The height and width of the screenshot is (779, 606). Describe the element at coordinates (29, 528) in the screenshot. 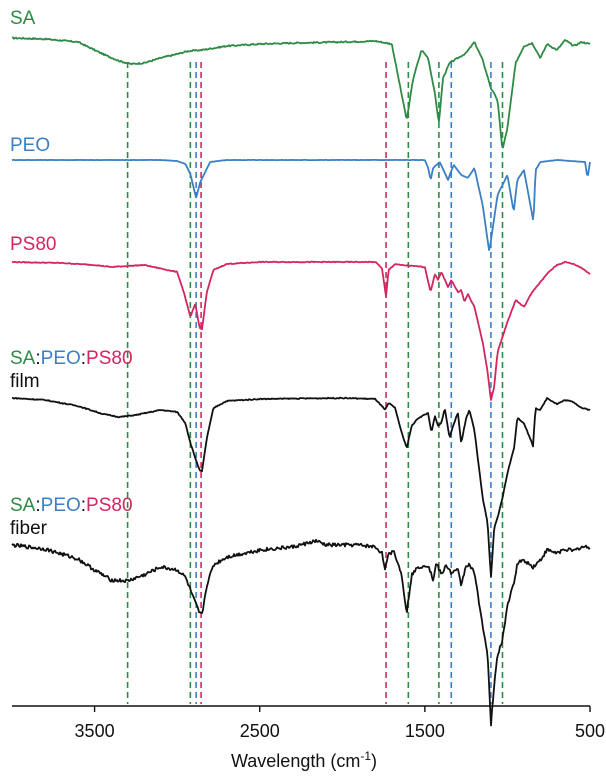

I see `label-fiber: fiber` at that location.